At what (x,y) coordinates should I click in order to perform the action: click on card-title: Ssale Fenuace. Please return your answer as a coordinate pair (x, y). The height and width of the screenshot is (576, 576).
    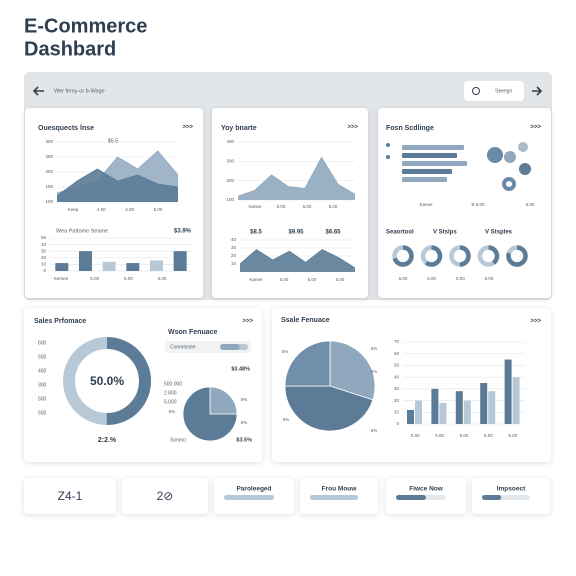
    Looking at the image, I should click on (305, 320).